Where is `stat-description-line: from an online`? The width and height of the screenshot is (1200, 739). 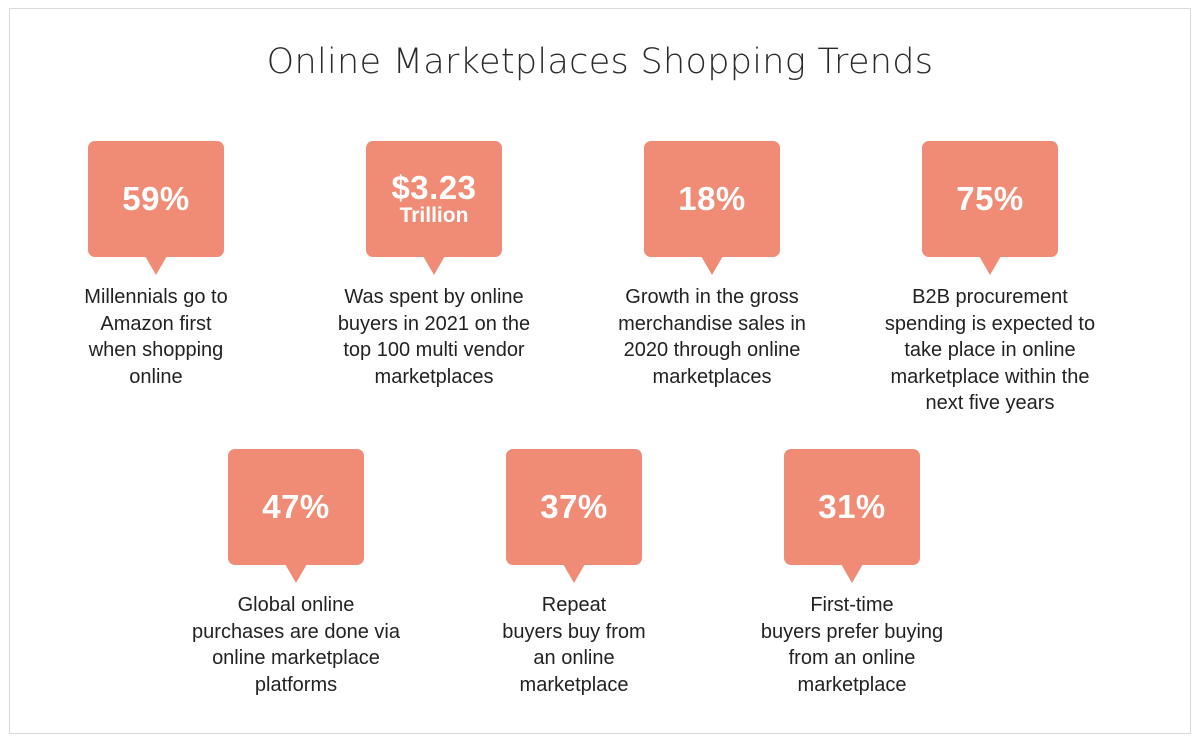
stat-description-line: from an online is located at coordinates (852, 658).